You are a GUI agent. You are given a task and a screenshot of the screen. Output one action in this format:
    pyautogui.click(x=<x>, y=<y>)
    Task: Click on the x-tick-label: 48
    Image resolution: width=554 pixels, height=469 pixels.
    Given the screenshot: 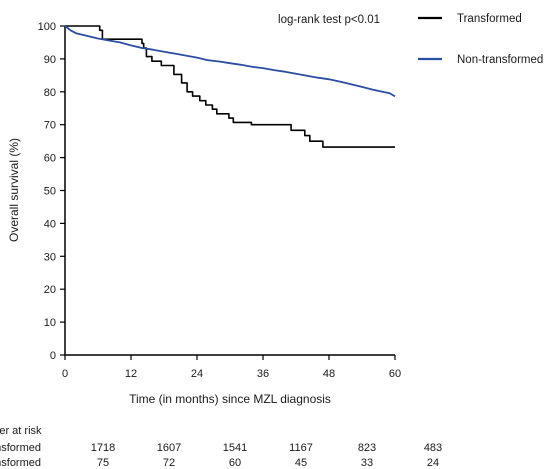 What is the action you would take?
    pyautogui.click(x=329, y=374)
    